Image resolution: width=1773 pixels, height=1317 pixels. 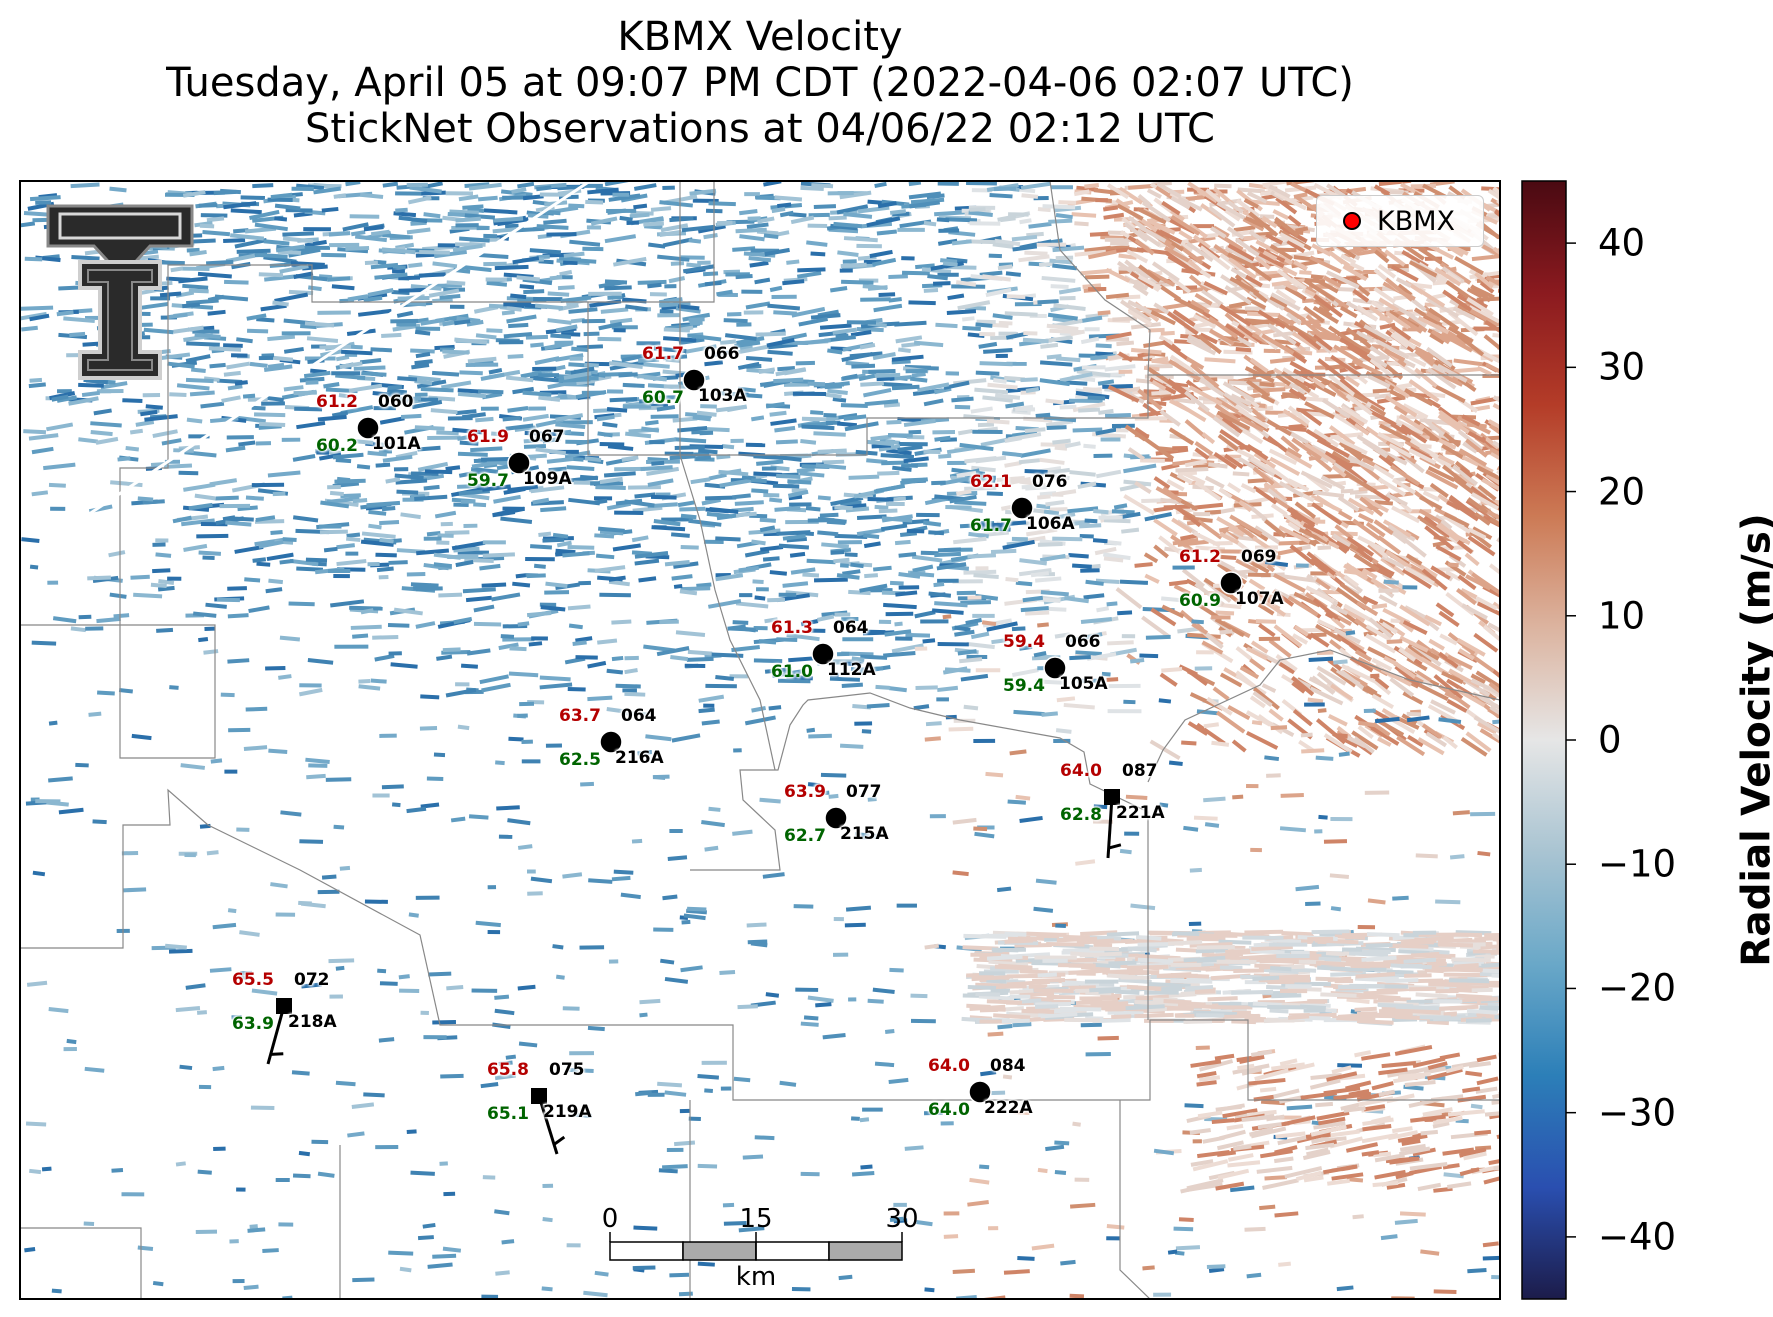 What do you see at coordinates (756, 1219) in the screenshot?
I see `scale-tick-15: 15` at bounding box center [756, 1219].